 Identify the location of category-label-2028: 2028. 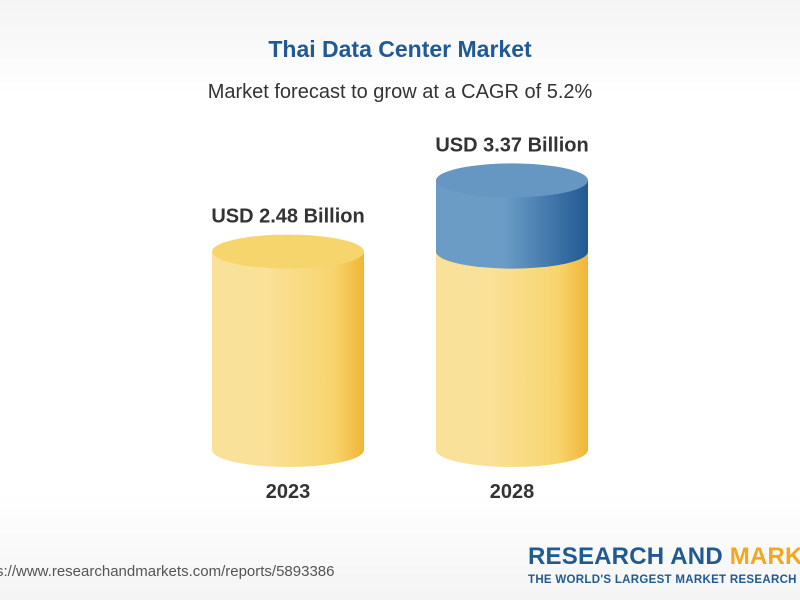
(512, 492).